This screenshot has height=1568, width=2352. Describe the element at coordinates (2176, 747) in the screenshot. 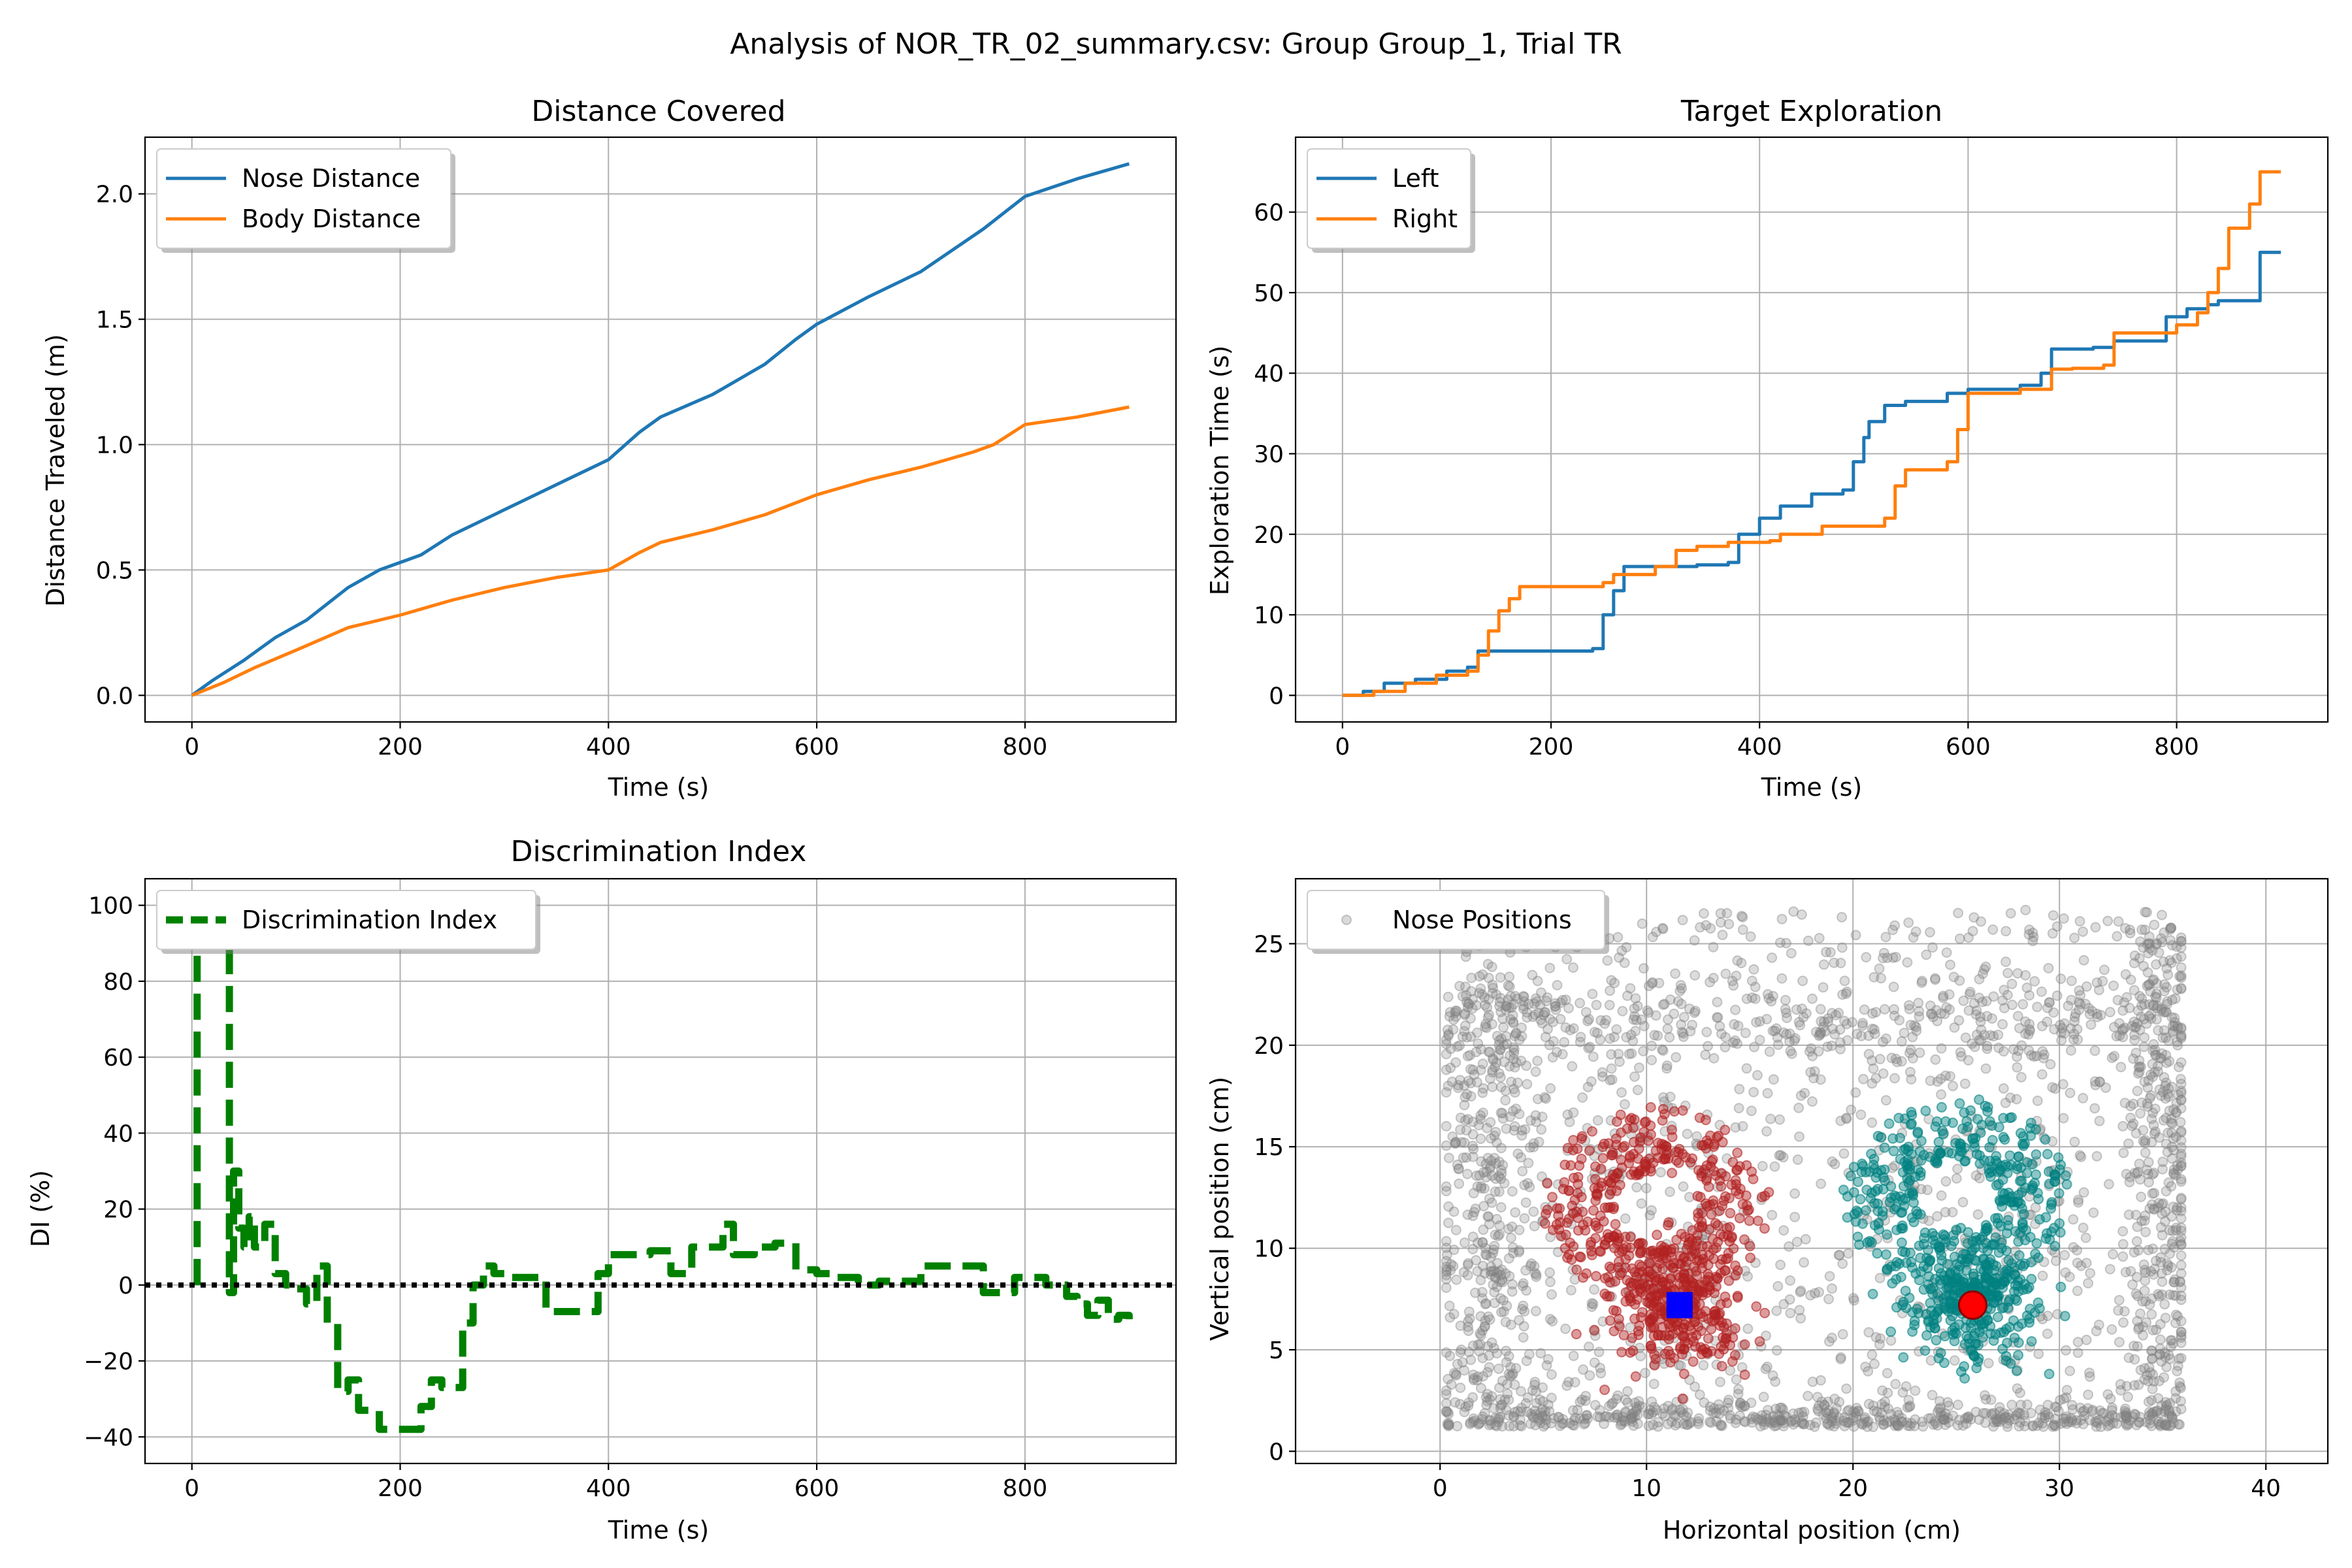

I see `x-tick-label: 800` at that location.